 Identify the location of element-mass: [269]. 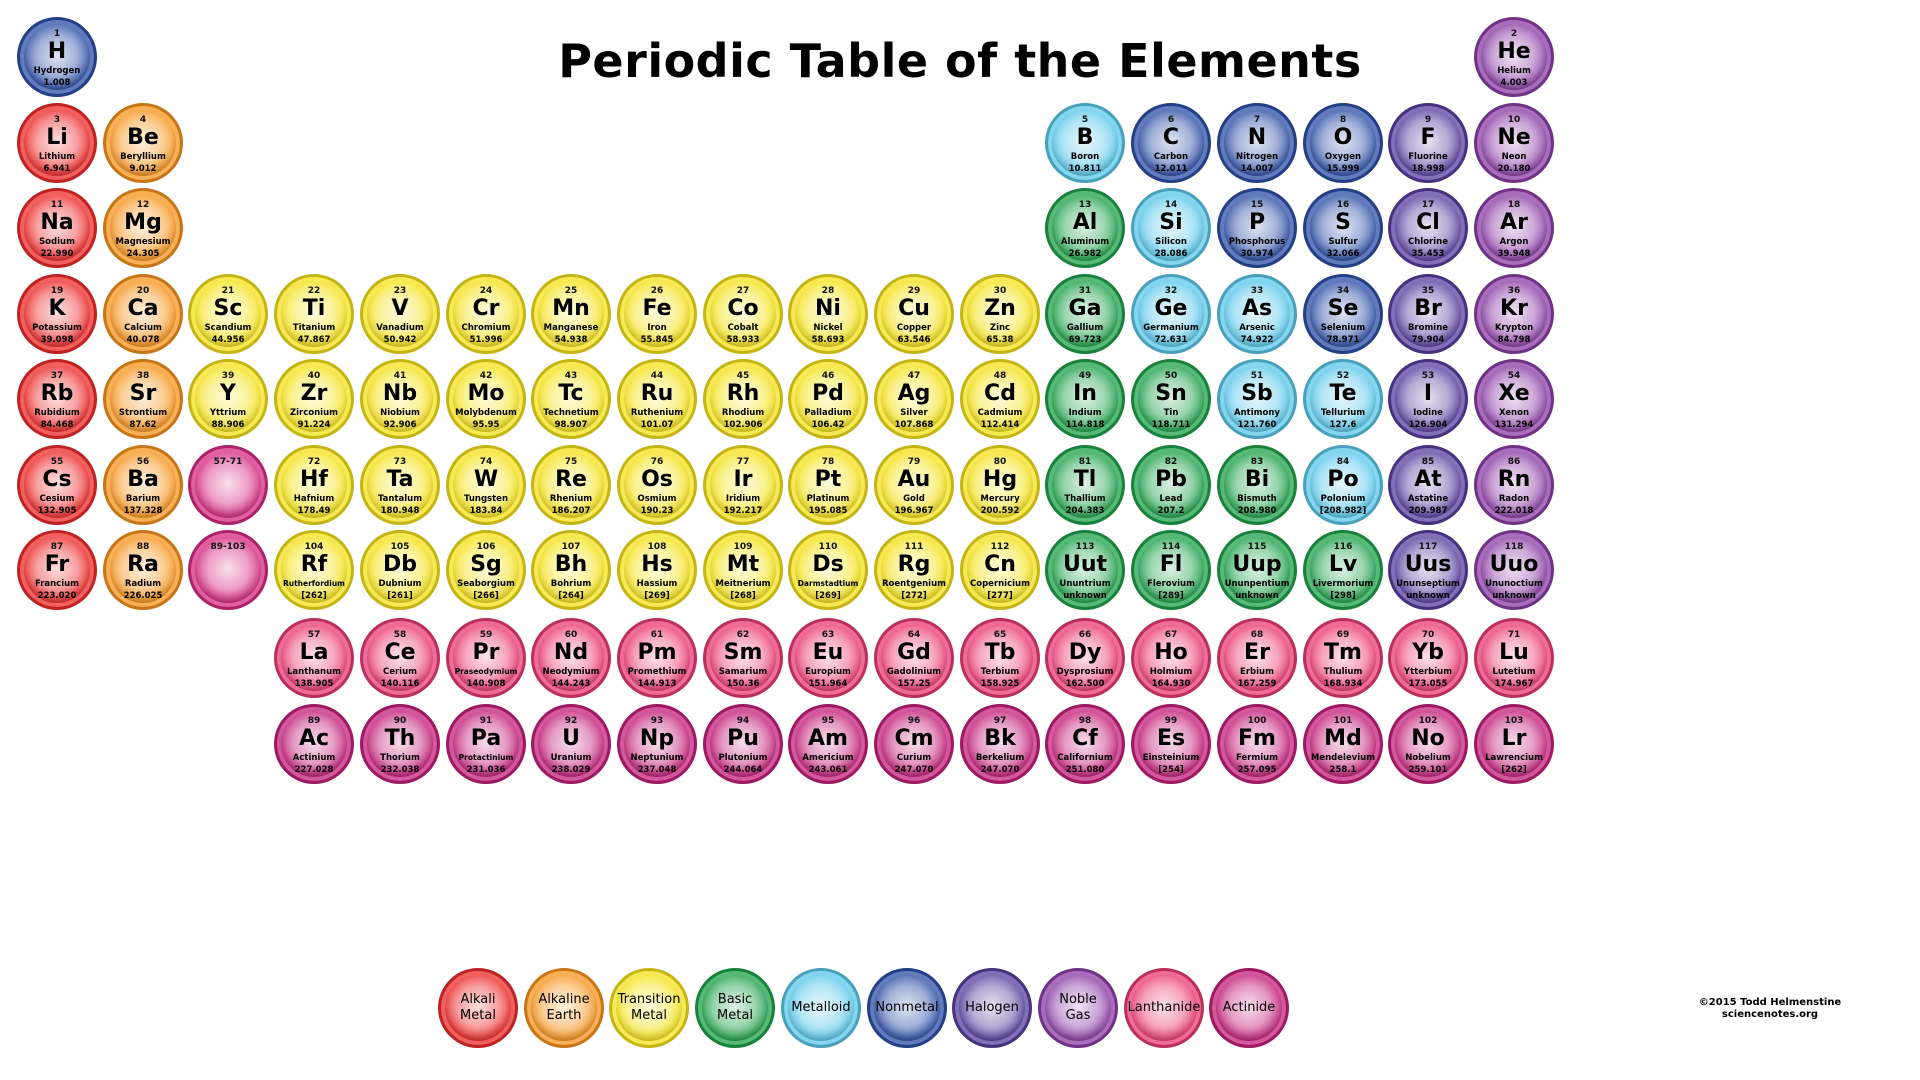
(657, 596).